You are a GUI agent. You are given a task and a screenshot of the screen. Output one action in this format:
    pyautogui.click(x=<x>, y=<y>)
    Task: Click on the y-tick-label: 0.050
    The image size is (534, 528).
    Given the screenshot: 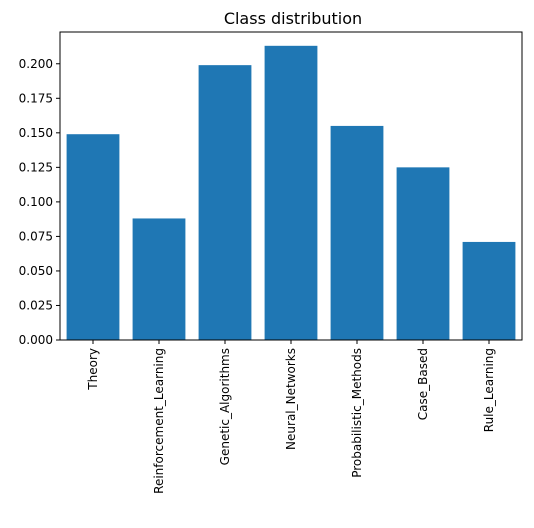 What is the action you would take?
    pyautogui.click(x=36, y=271)
    